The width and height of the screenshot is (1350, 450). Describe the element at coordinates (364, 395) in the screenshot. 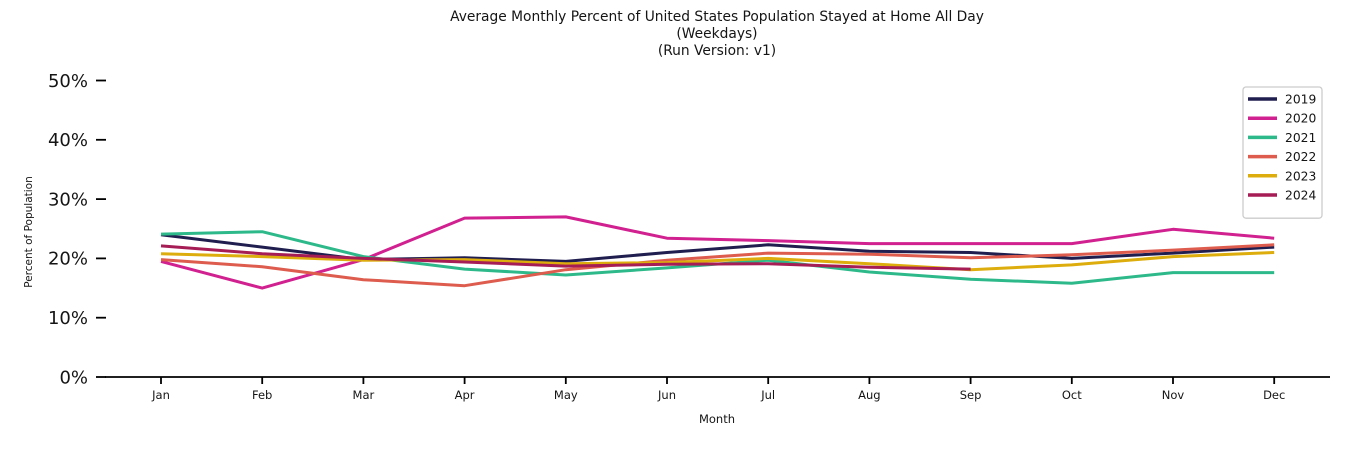

I see `x-tick-label: Mar` at that location.